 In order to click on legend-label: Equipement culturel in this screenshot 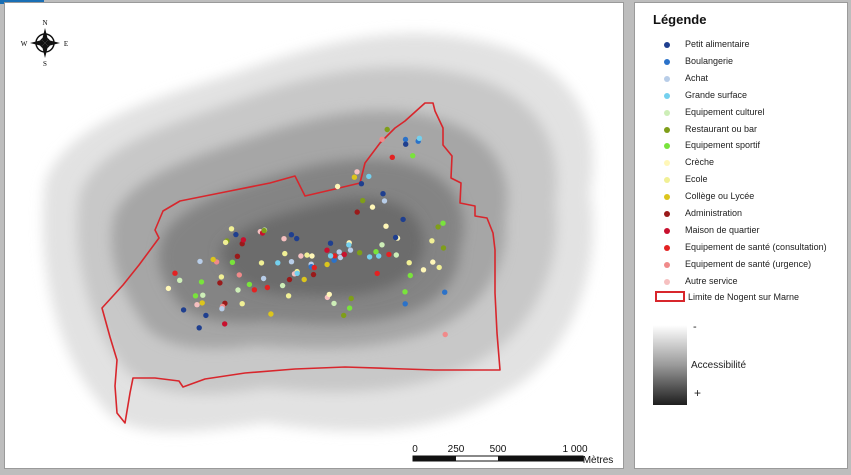, I will do `click(725, 111)`.